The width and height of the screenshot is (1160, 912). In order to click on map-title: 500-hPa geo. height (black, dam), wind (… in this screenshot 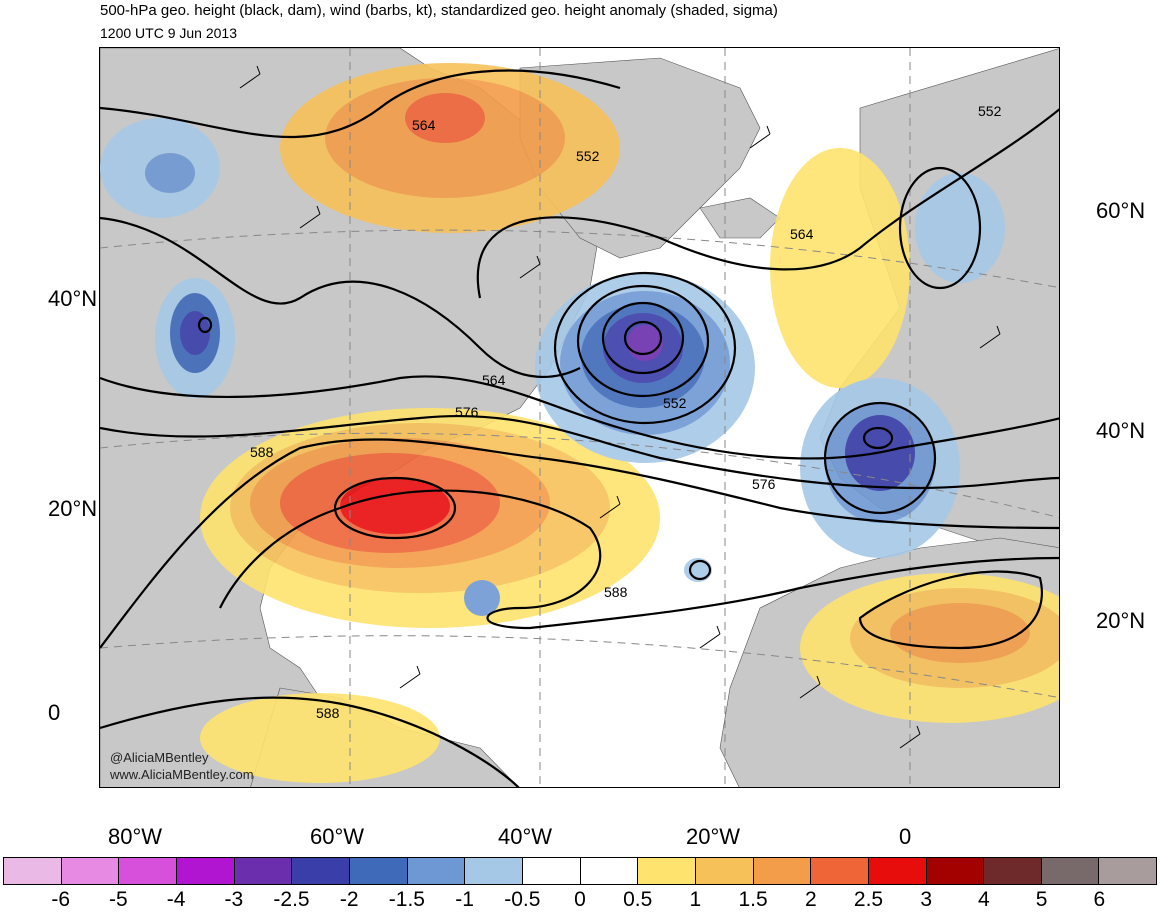, I will do `click(439, 10)`.